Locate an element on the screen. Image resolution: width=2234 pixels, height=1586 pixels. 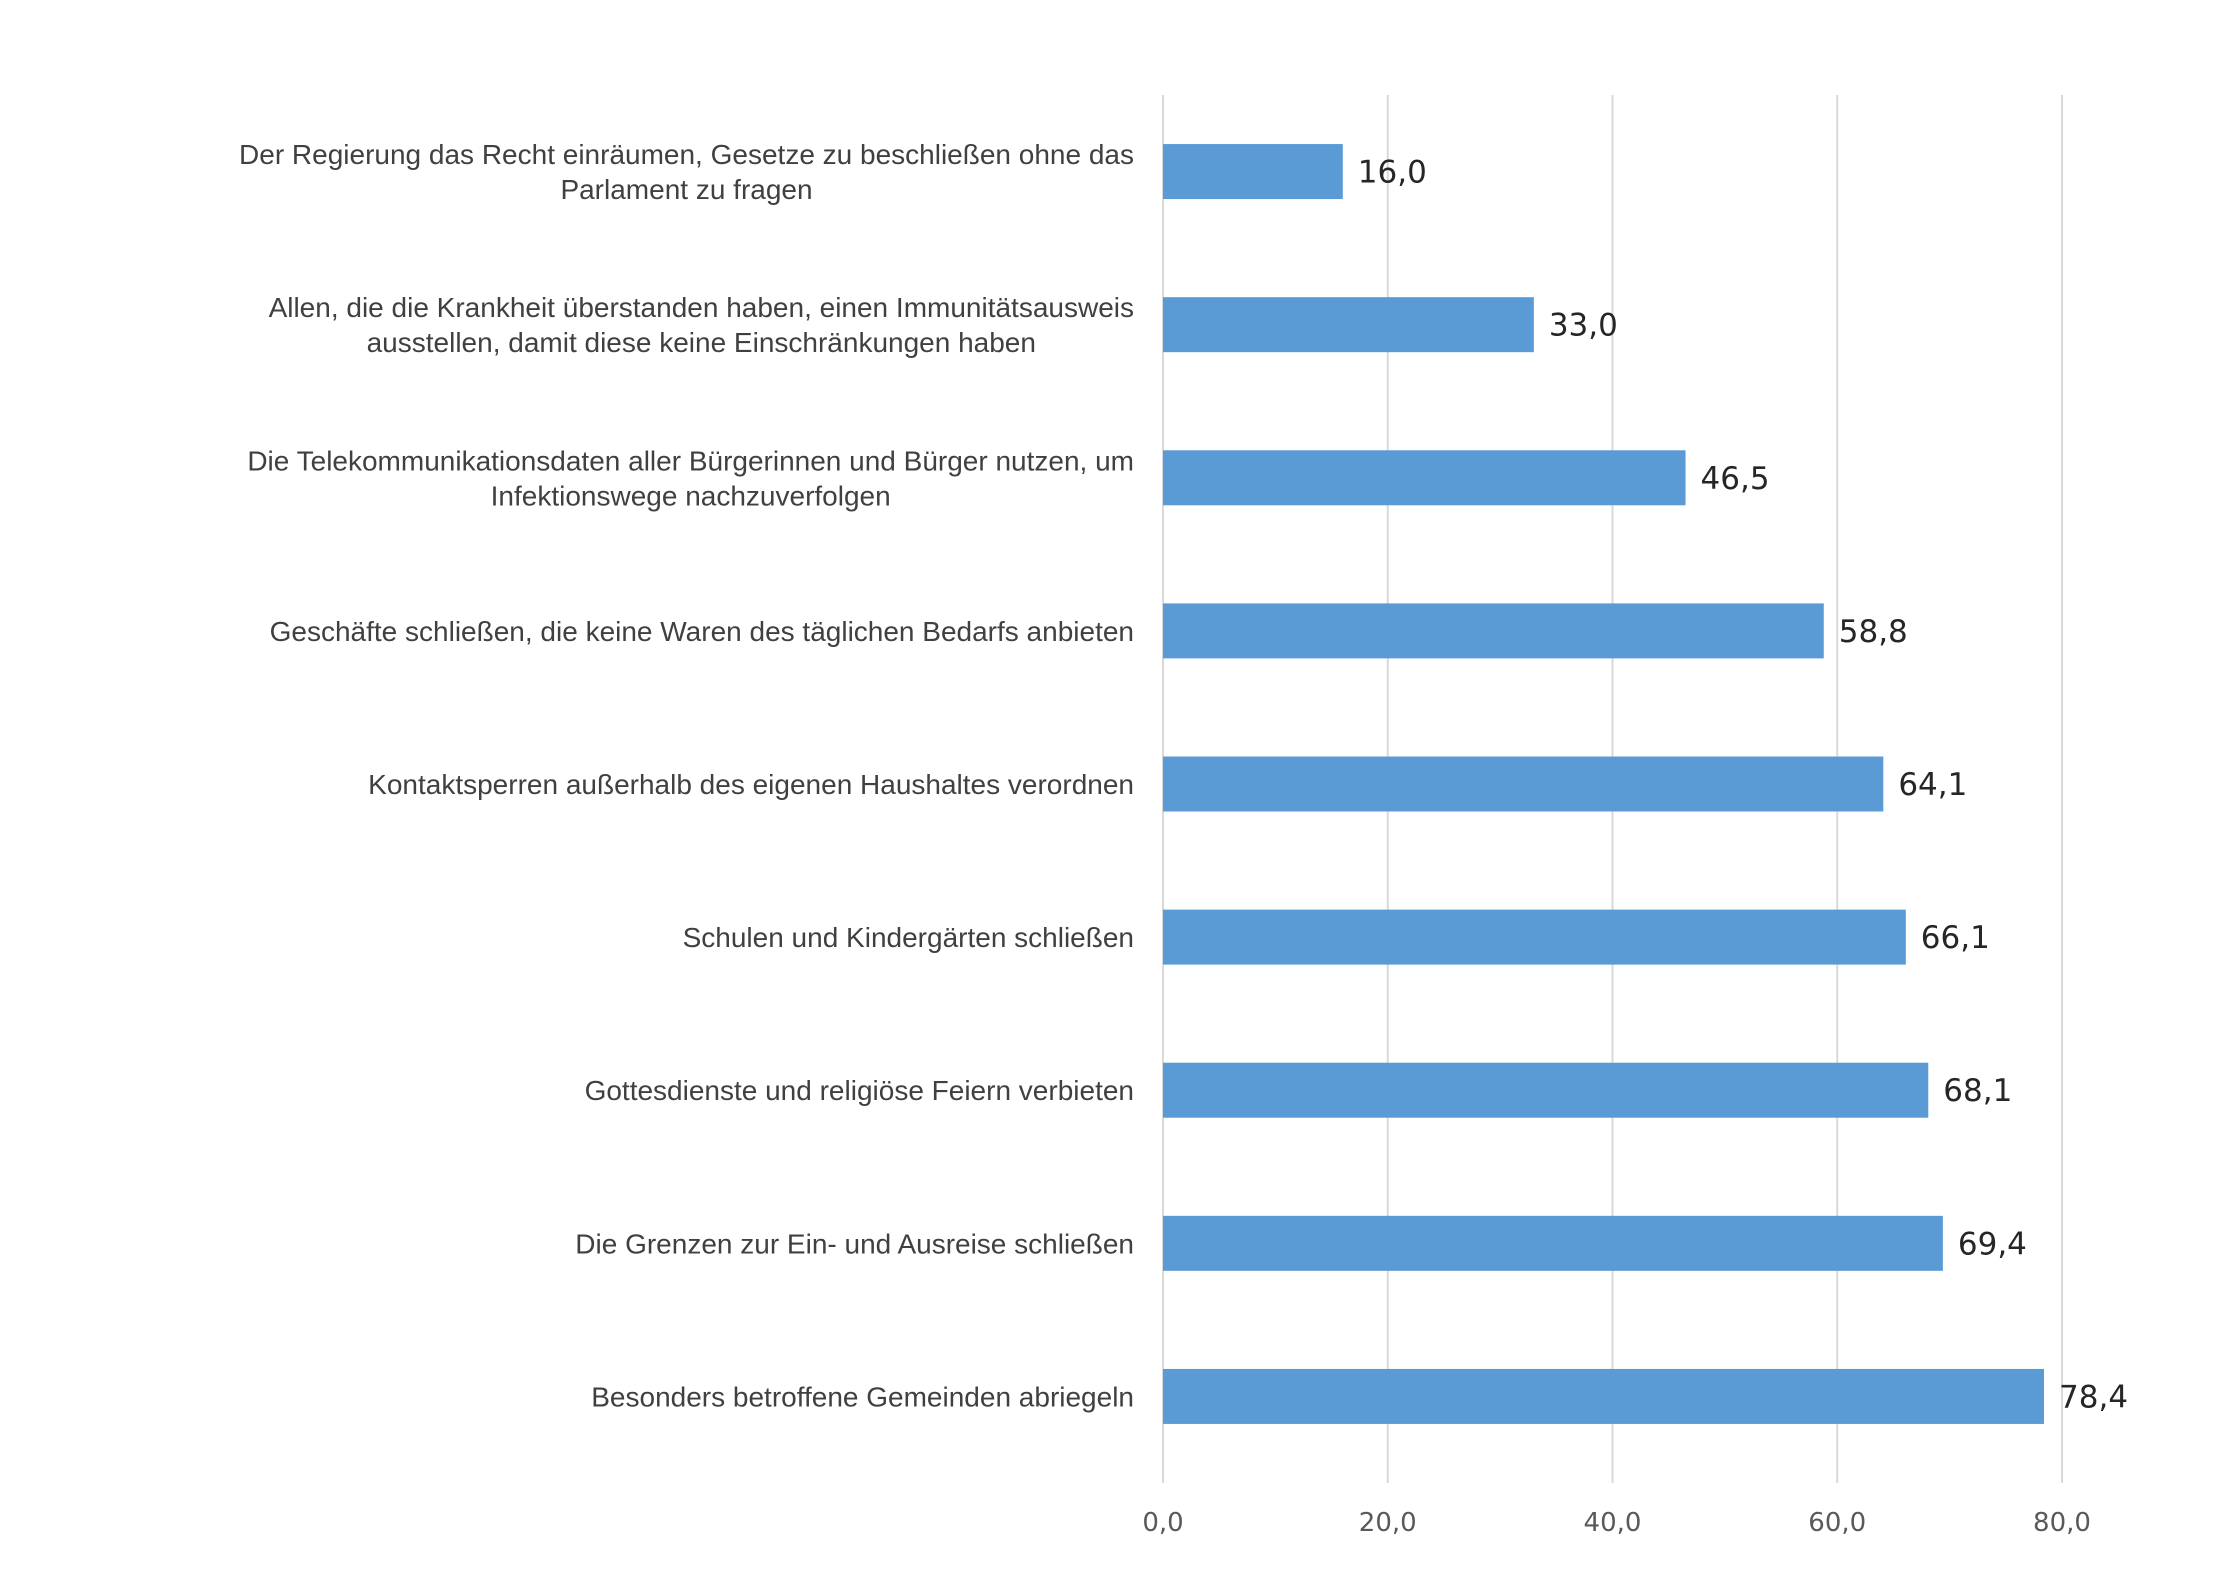
category-label: Besonders betroffene Gemeinden abriegeln is located at coordinates (862, 1396).